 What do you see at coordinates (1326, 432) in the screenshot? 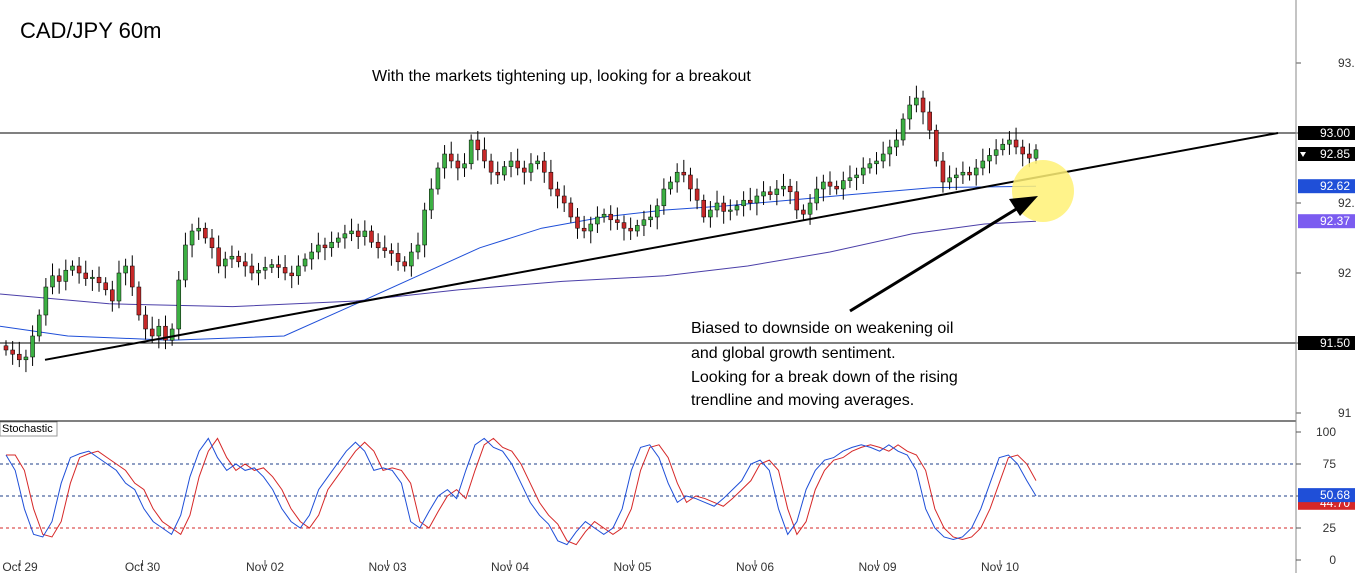
I see `stochastic-tick-label: 100` at bounding box center [1326, 432].